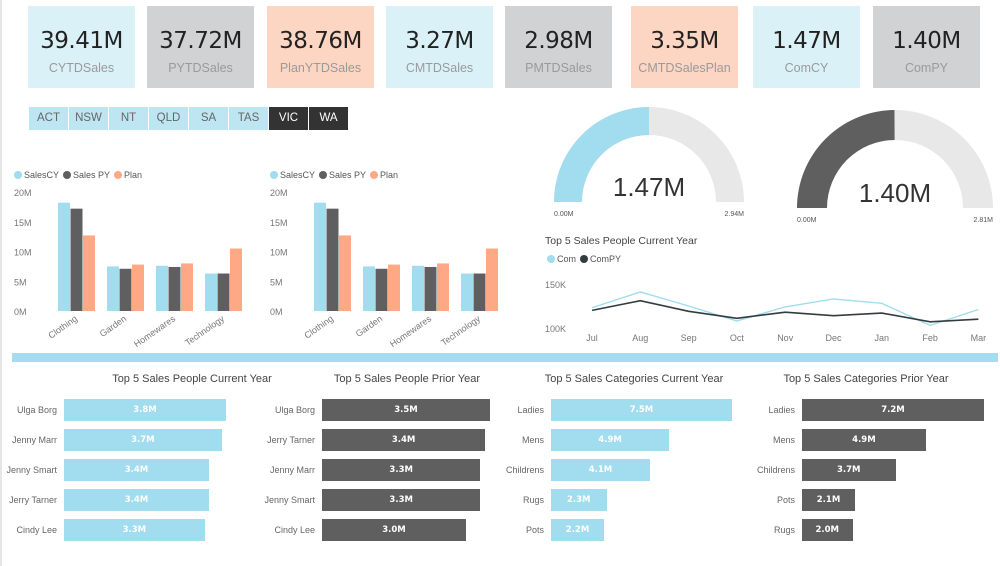 The width and height of the screenshot is (1000, 566). I want to click on legend-label: Sales PY, so click(91, 175).